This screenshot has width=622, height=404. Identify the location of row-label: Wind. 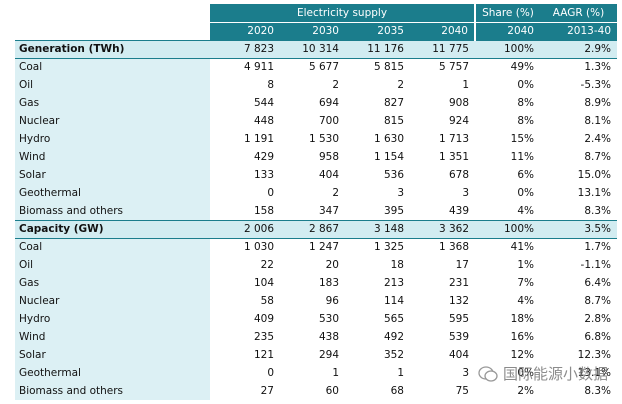
(112, 337).